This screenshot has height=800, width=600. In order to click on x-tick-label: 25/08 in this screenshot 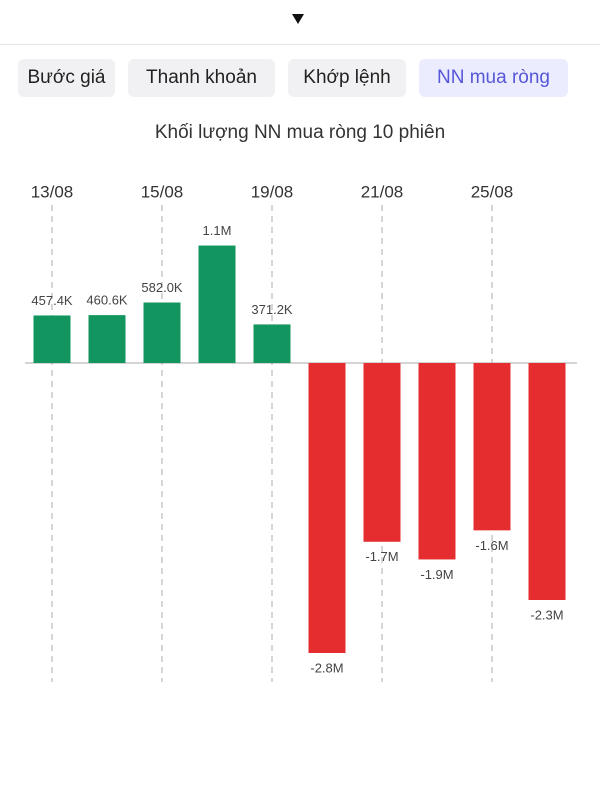, I will do `click(492, 191)`.